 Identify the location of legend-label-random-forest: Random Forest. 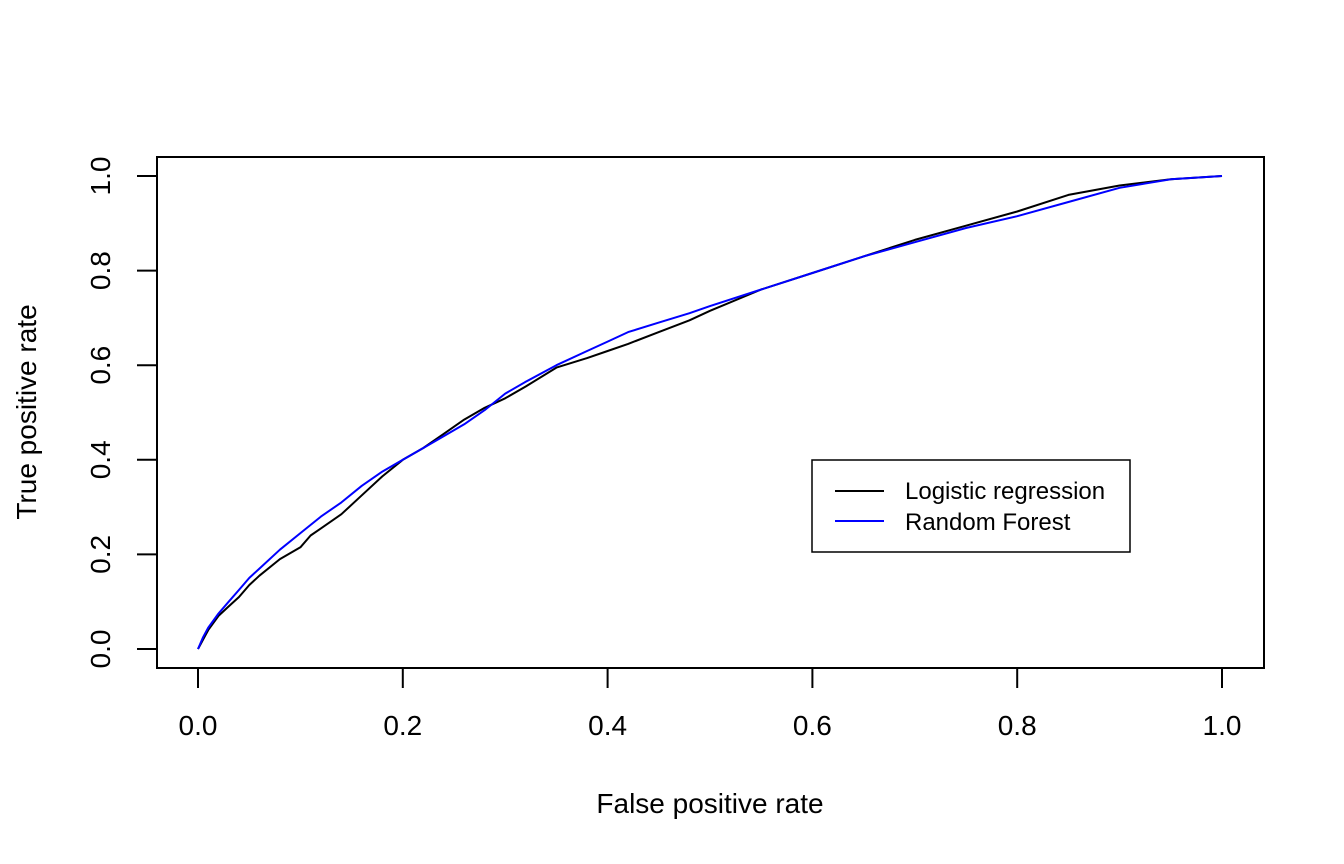
(988, 522).